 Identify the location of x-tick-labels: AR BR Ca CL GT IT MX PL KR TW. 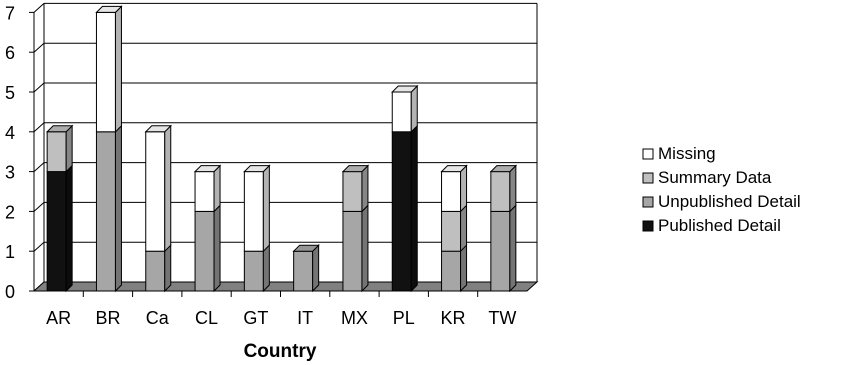
(281, 318).